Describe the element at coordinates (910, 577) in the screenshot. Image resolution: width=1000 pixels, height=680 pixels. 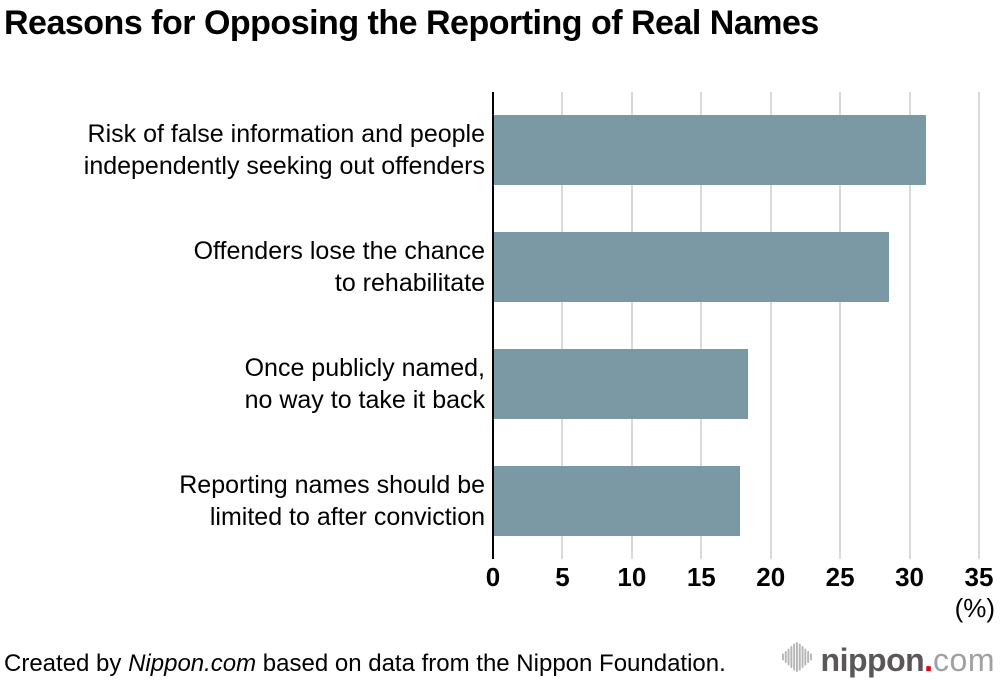
I see `x-tick-label-30: 30` at that location.